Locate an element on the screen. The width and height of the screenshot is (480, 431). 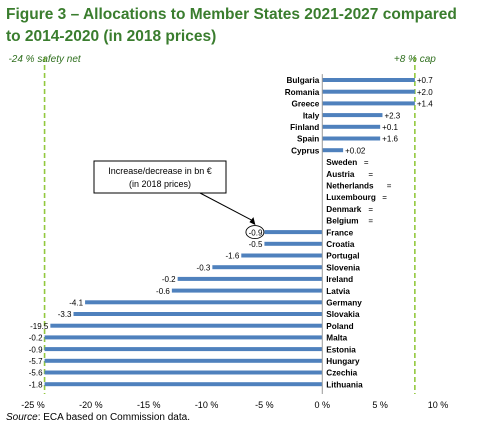
data-label: +1.4 is located at coordinates (425, 104).